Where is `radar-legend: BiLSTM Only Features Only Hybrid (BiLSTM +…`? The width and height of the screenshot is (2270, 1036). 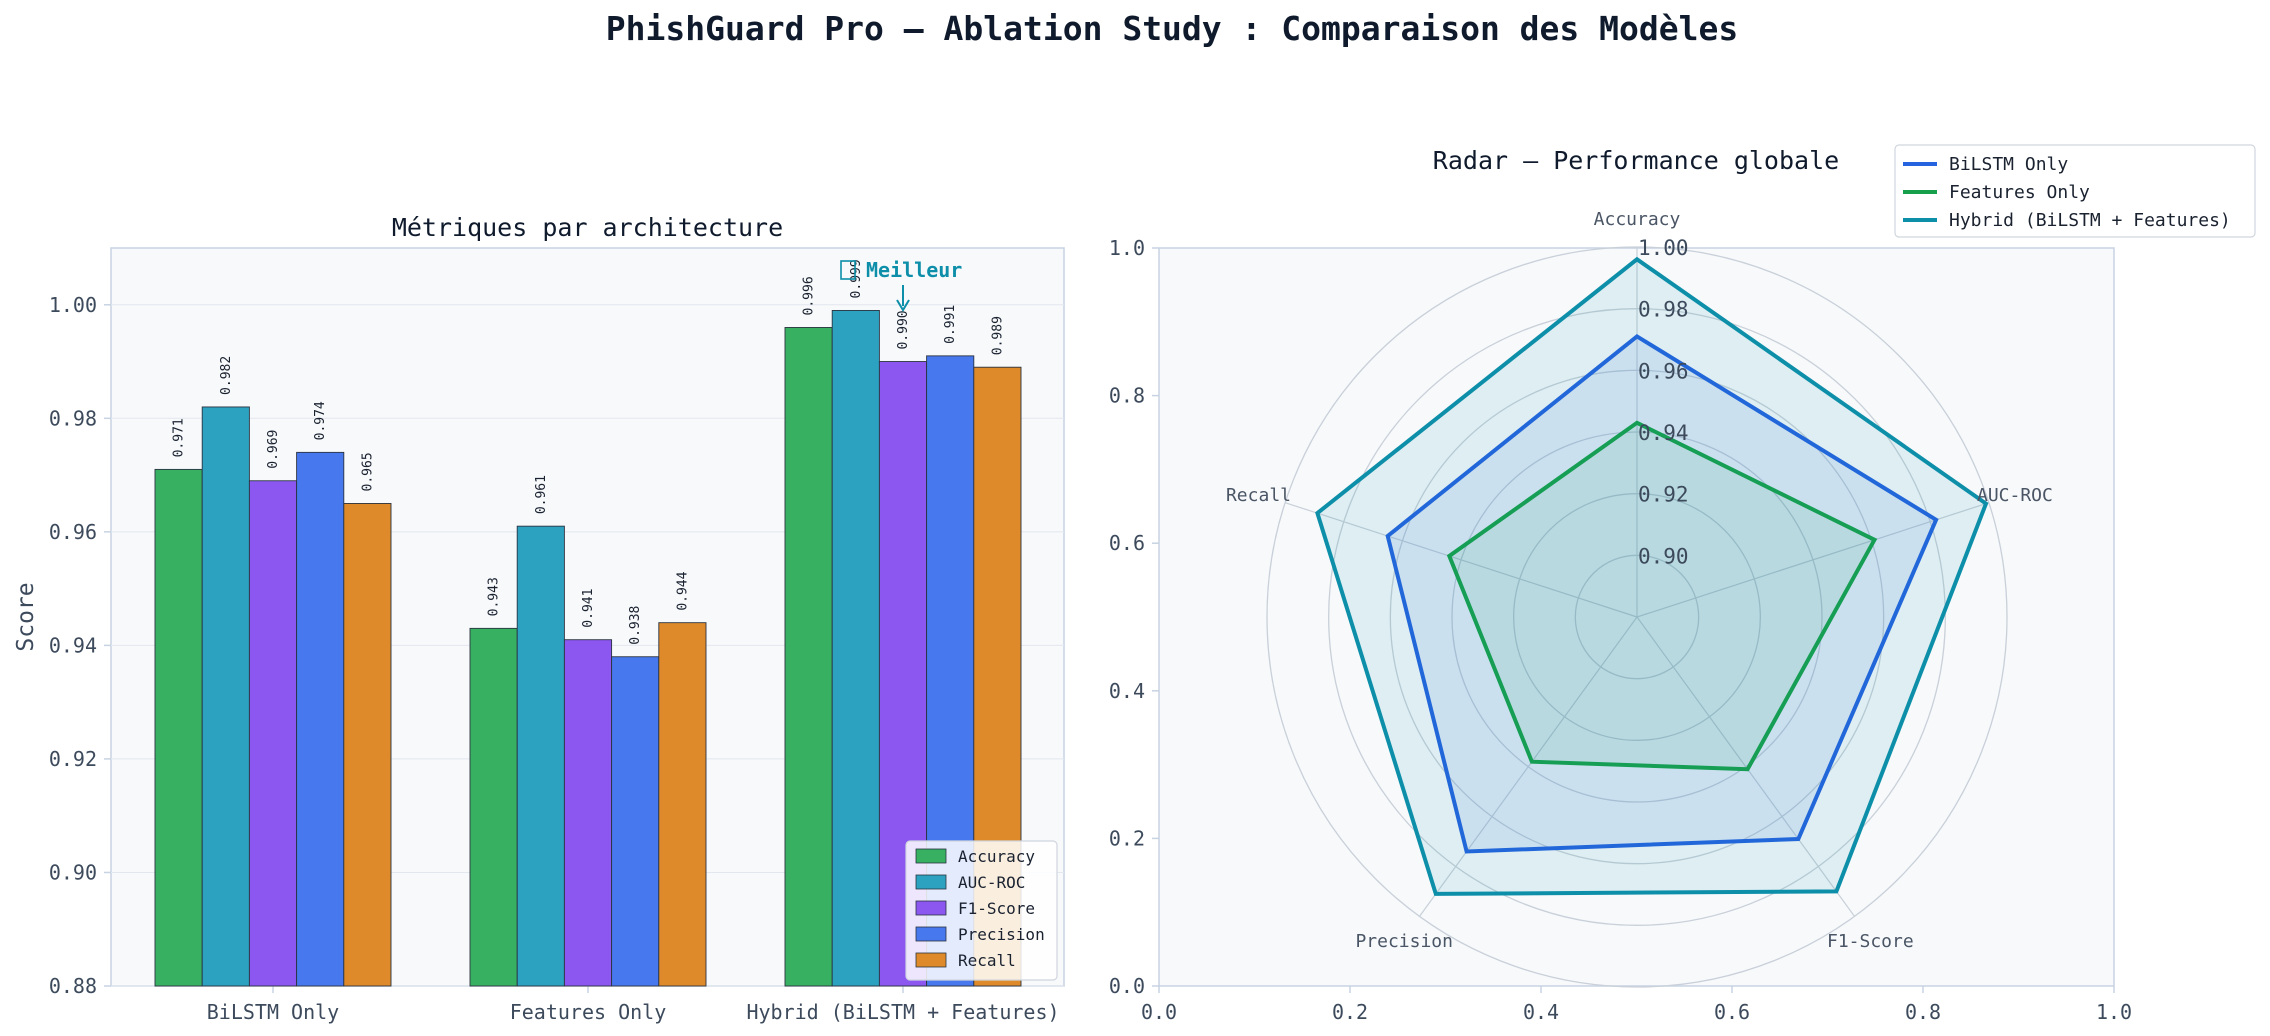
radar-legend: BiLSTM Only Features Only Hybrid (BiLSTM +… is located at coordinates (2075, 191).